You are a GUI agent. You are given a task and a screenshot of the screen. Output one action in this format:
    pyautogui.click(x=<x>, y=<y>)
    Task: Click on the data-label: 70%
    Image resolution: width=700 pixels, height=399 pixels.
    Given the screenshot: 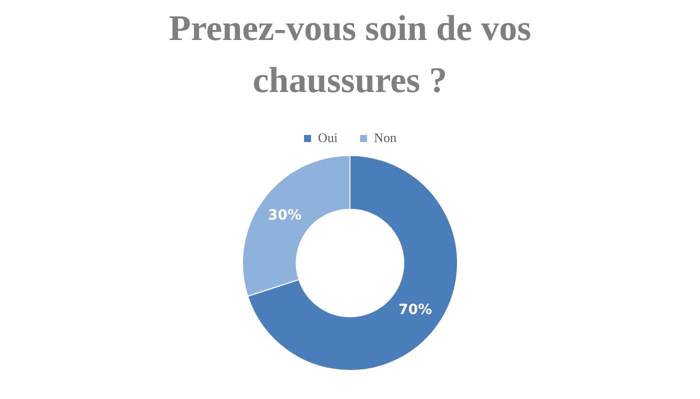 What is the action you would take?
    pyautogui.click(x=415, y=310)
    